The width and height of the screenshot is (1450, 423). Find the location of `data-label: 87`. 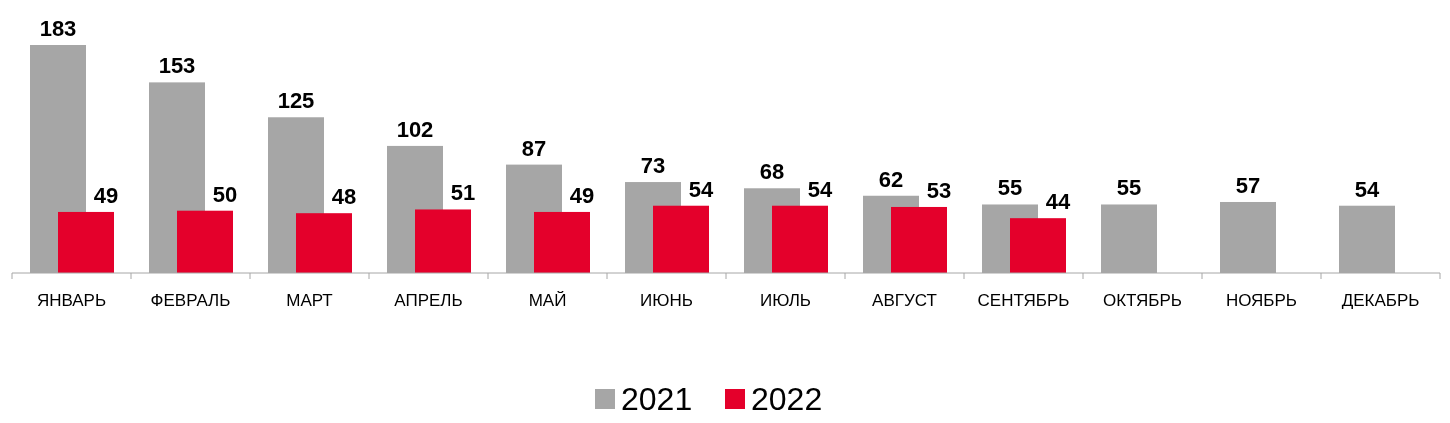

data-label: 87 is located at coordinates (534, 148).